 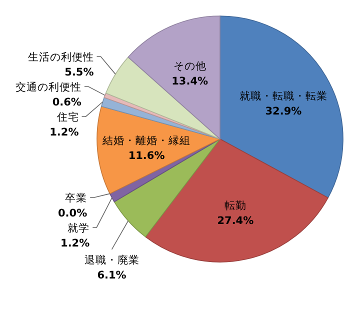 I want to click on slice-label: 就職・転職・転業, so click(x=283, y=95).